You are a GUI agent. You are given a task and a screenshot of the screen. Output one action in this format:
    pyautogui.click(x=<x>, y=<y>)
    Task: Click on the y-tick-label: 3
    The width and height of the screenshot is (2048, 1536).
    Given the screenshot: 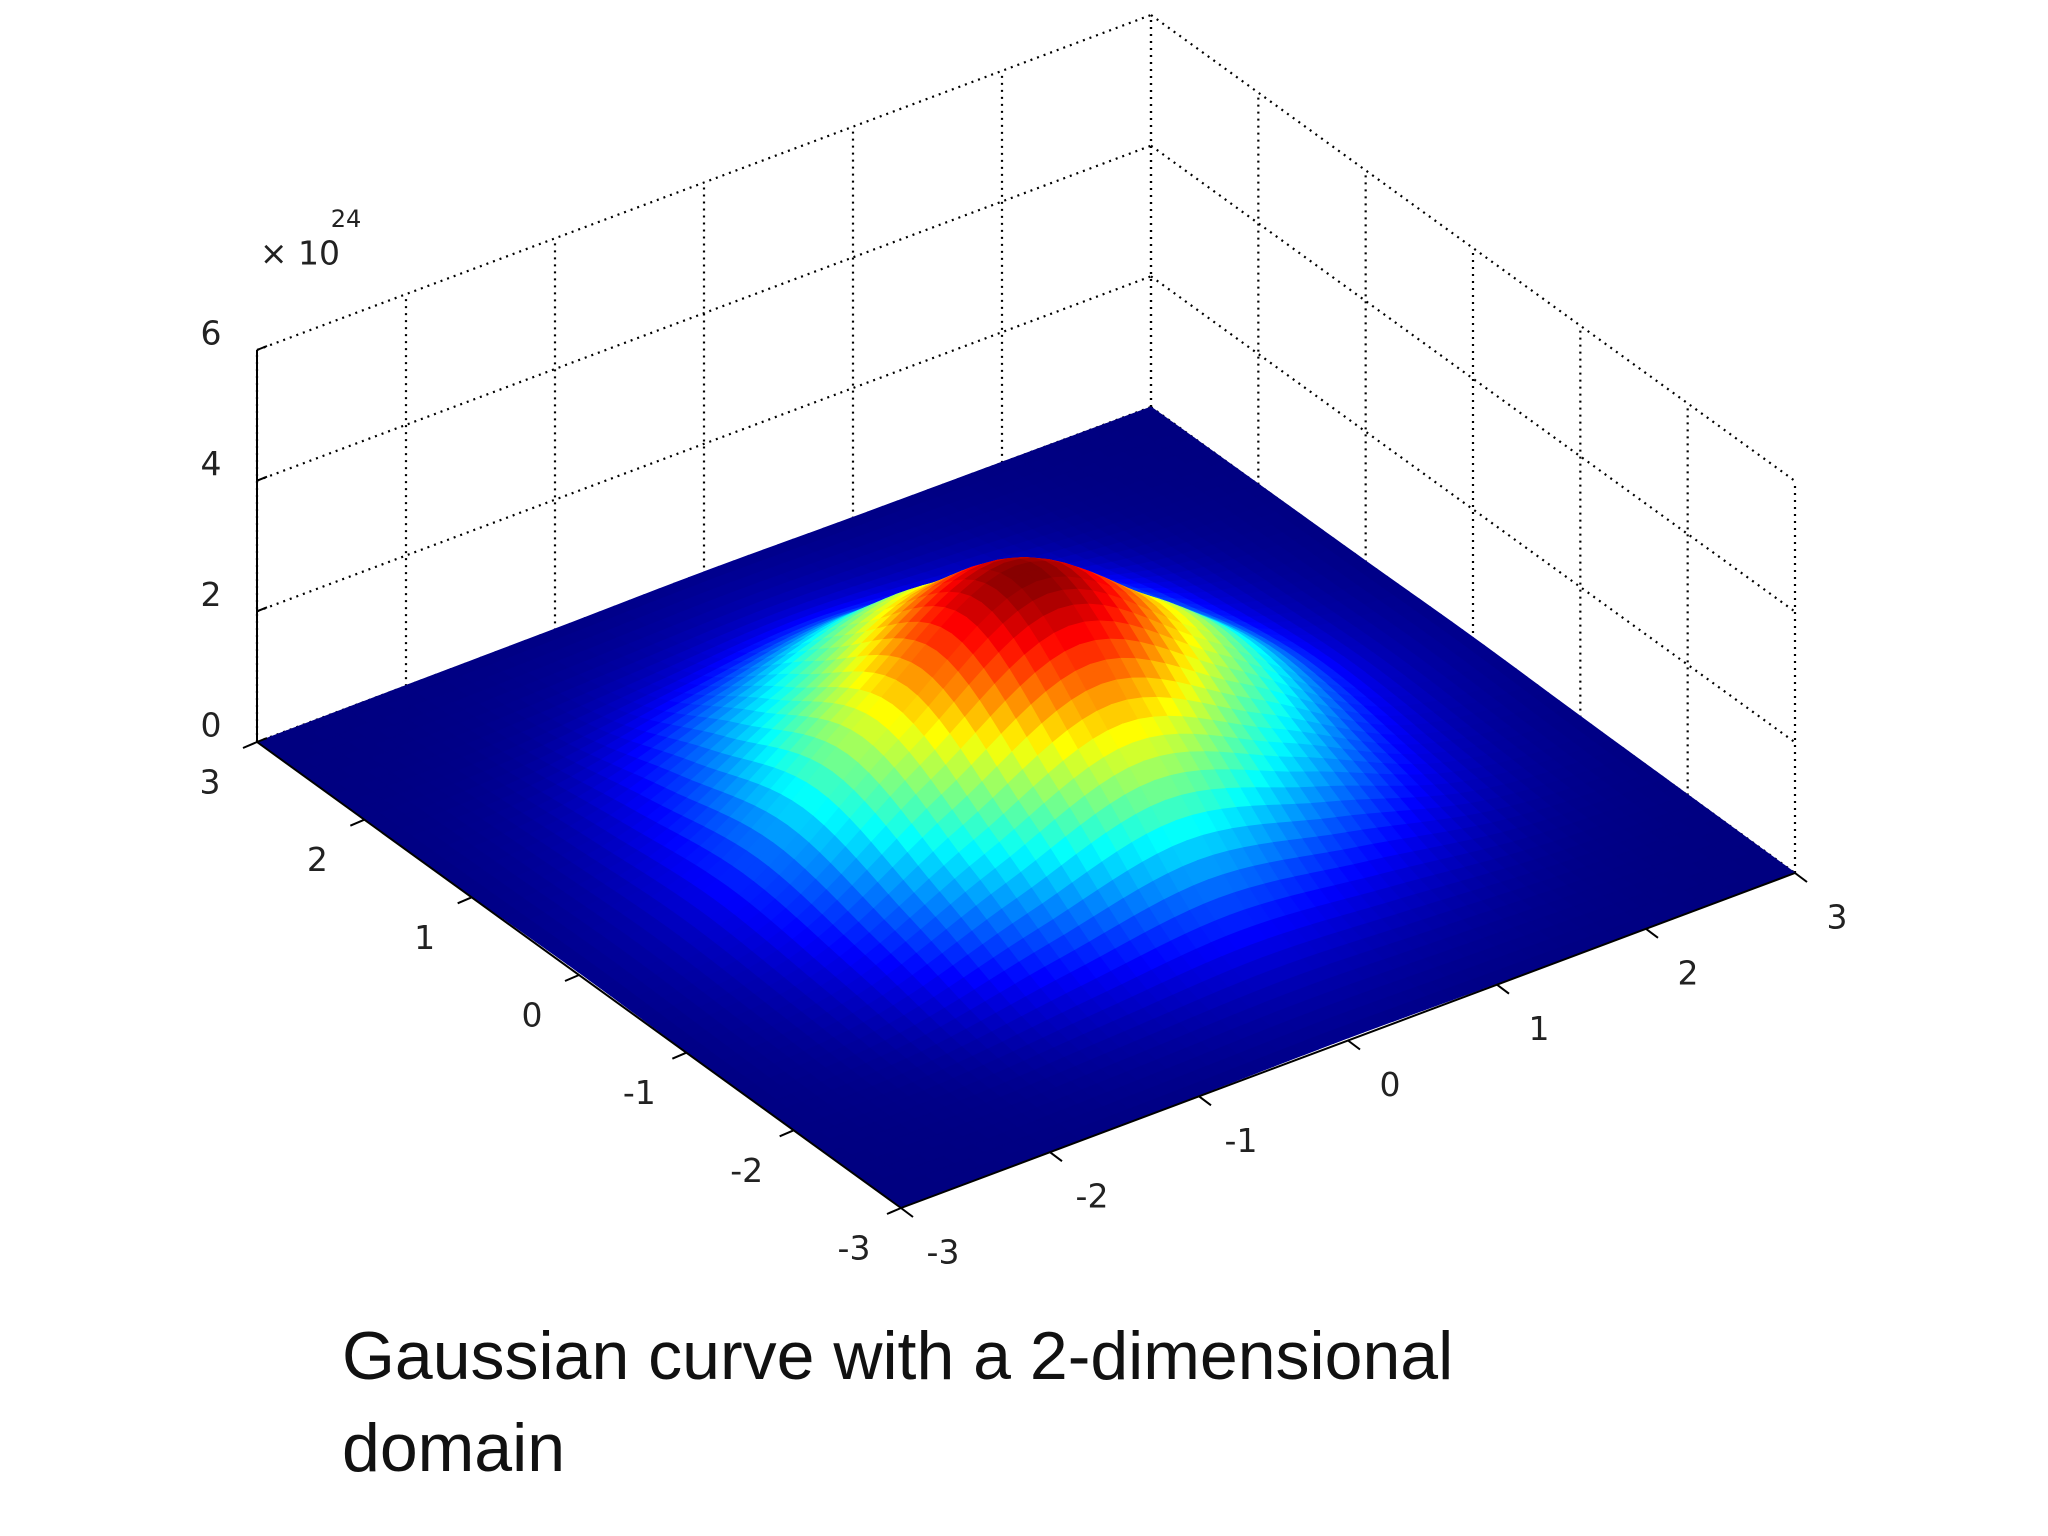 What is the action you would take?
    pyautogui.click(x=210, y=782)
    